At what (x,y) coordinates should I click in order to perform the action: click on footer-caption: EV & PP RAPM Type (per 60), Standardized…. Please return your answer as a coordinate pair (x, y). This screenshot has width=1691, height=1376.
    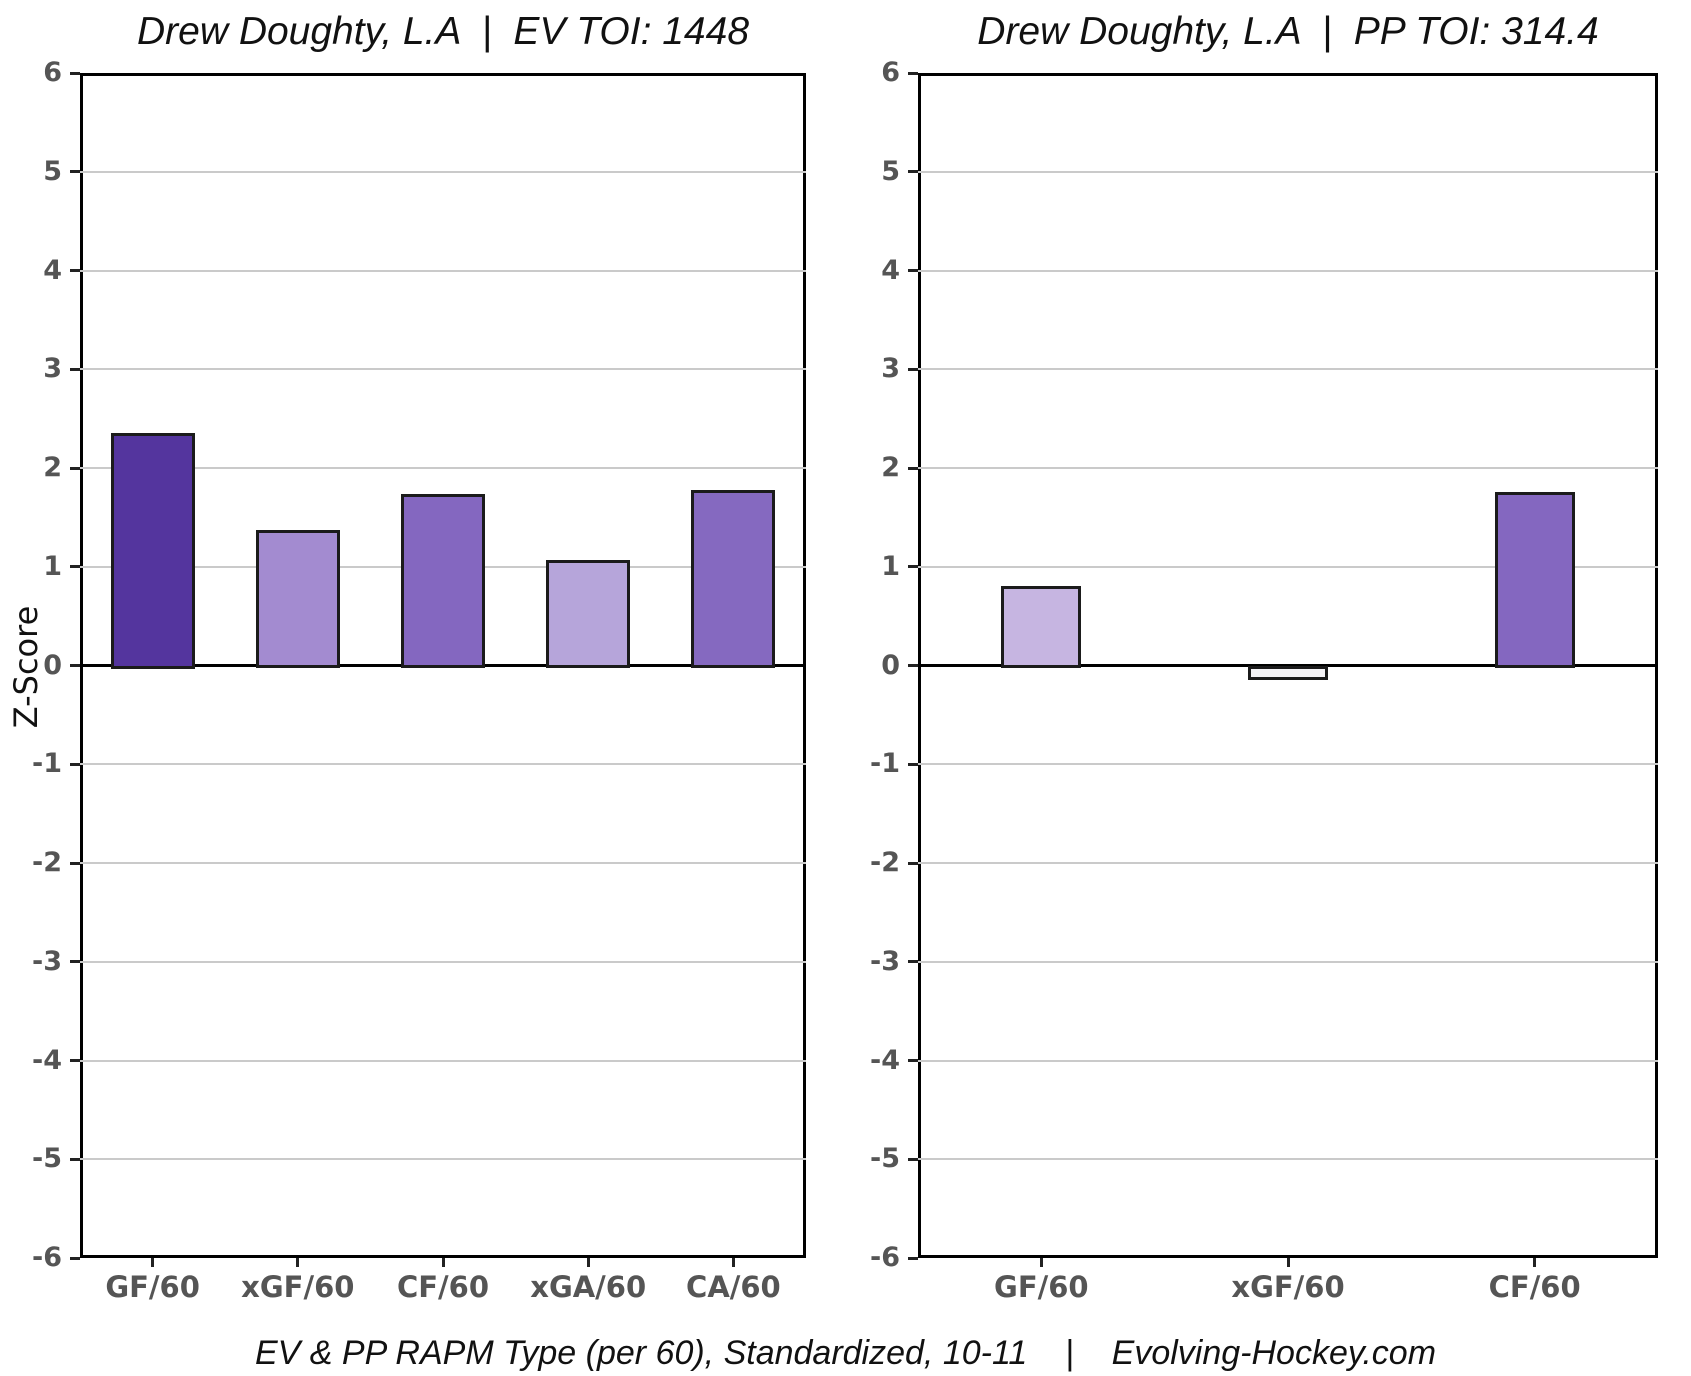
    Looking at the image, I should click on (845, 1353).